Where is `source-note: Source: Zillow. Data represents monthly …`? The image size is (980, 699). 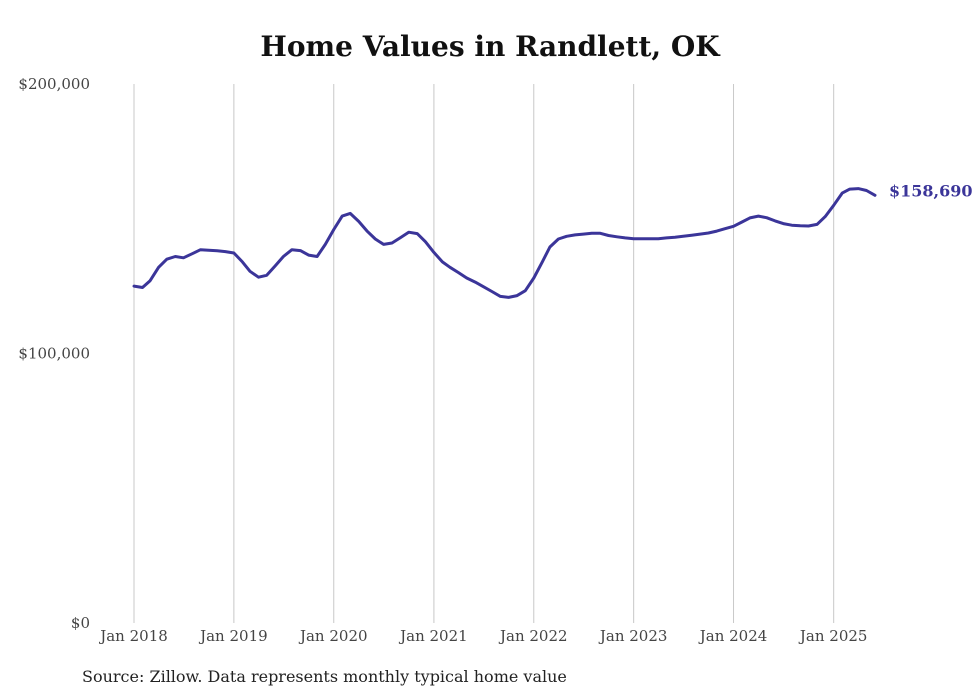 source-note: Source: Zillow. Data represents monthly … is located at coordinates (324, 676).